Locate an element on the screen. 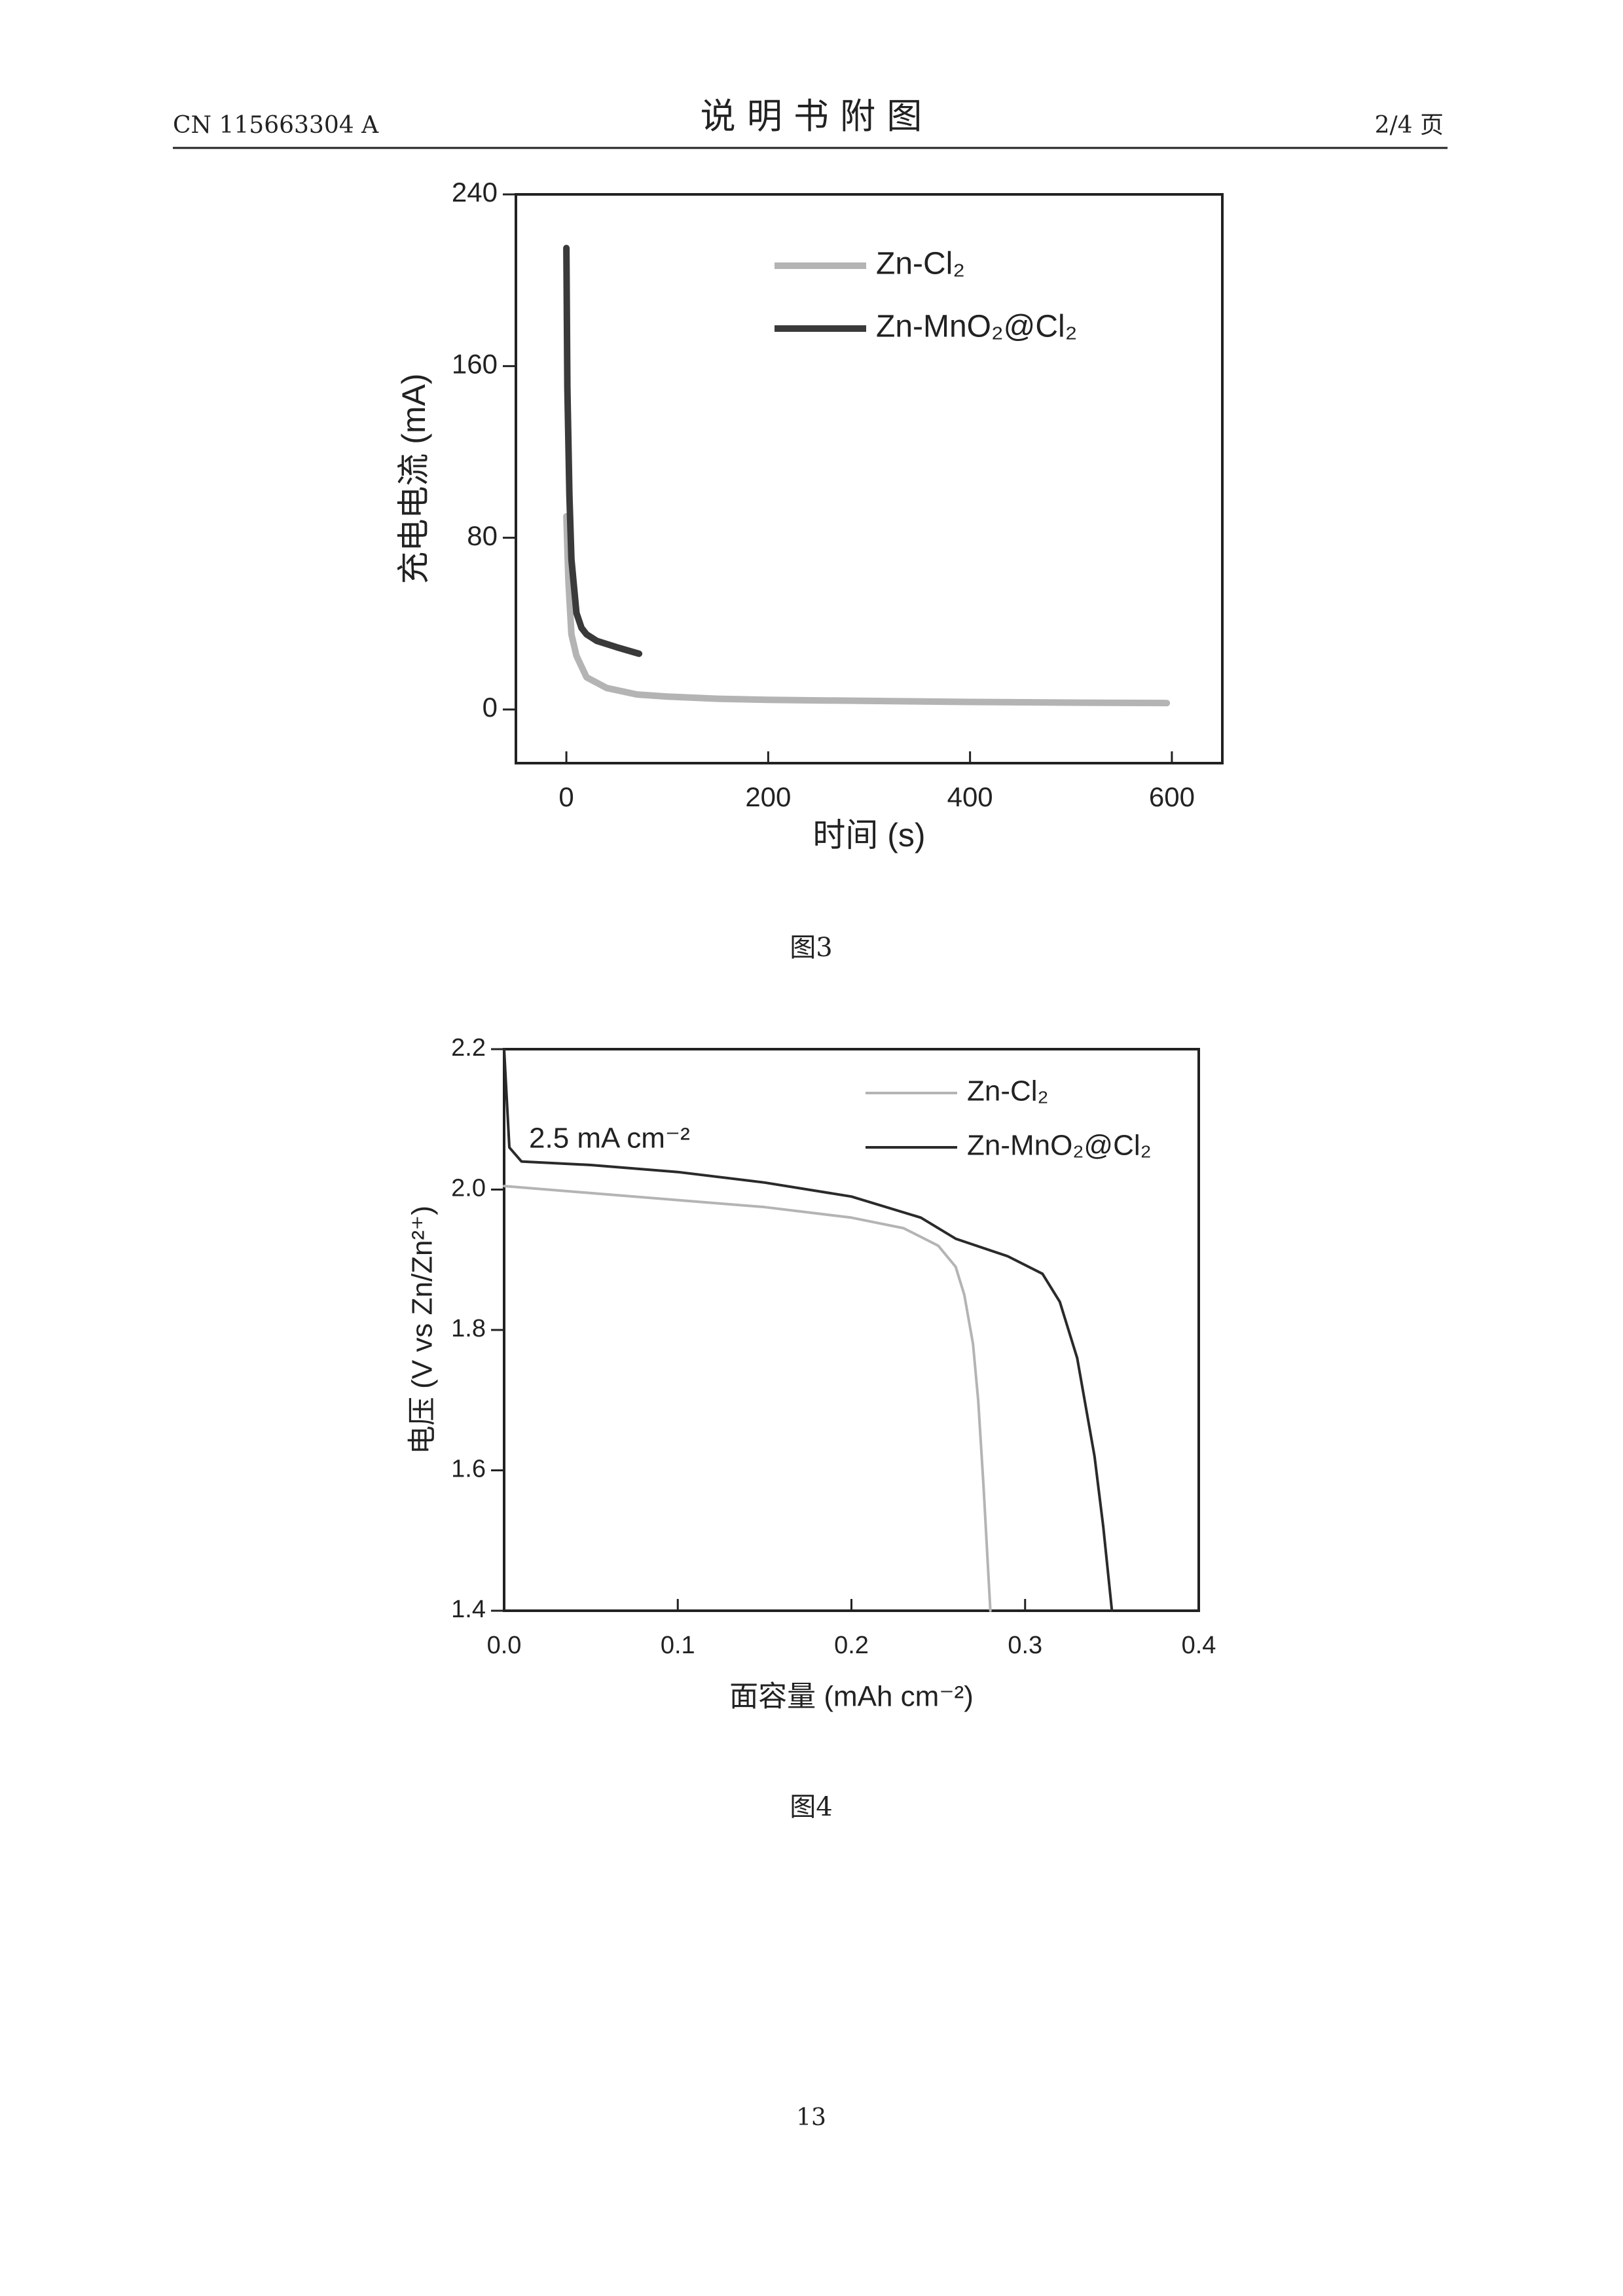  x-tick-label: 0.1 is located at coordinates (678, 1646).